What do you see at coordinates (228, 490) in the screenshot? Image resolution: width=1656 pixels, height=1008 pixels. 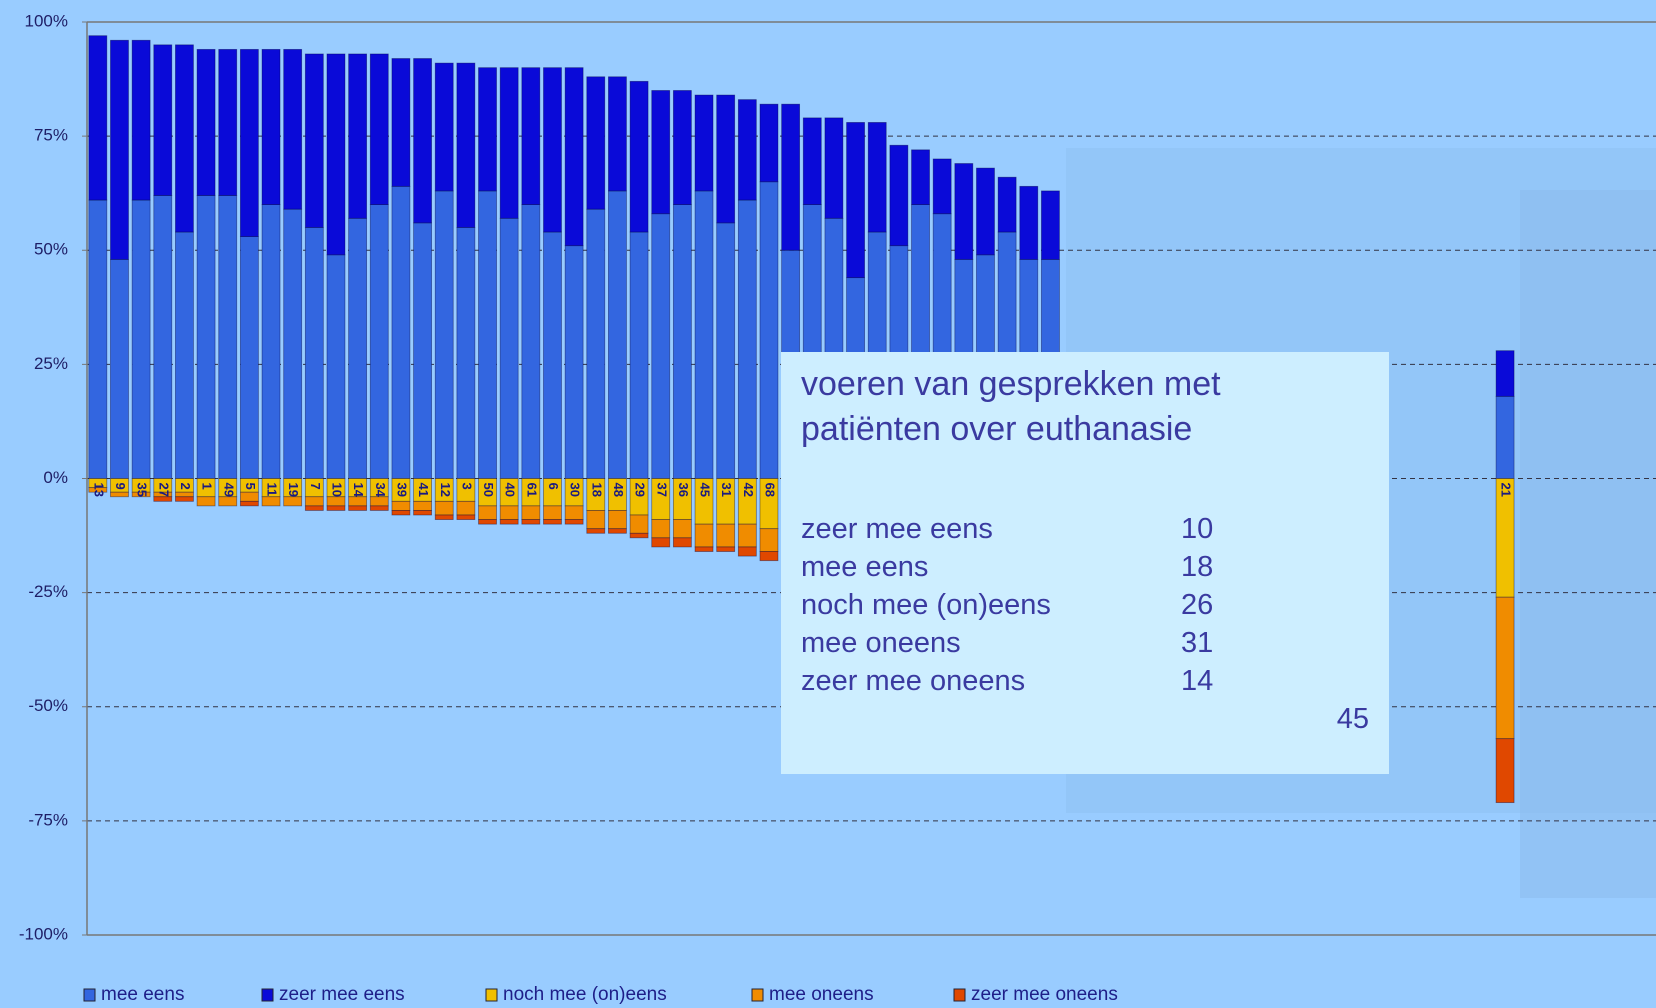 I see `category-label: 49` at bounding box center [228, 490].